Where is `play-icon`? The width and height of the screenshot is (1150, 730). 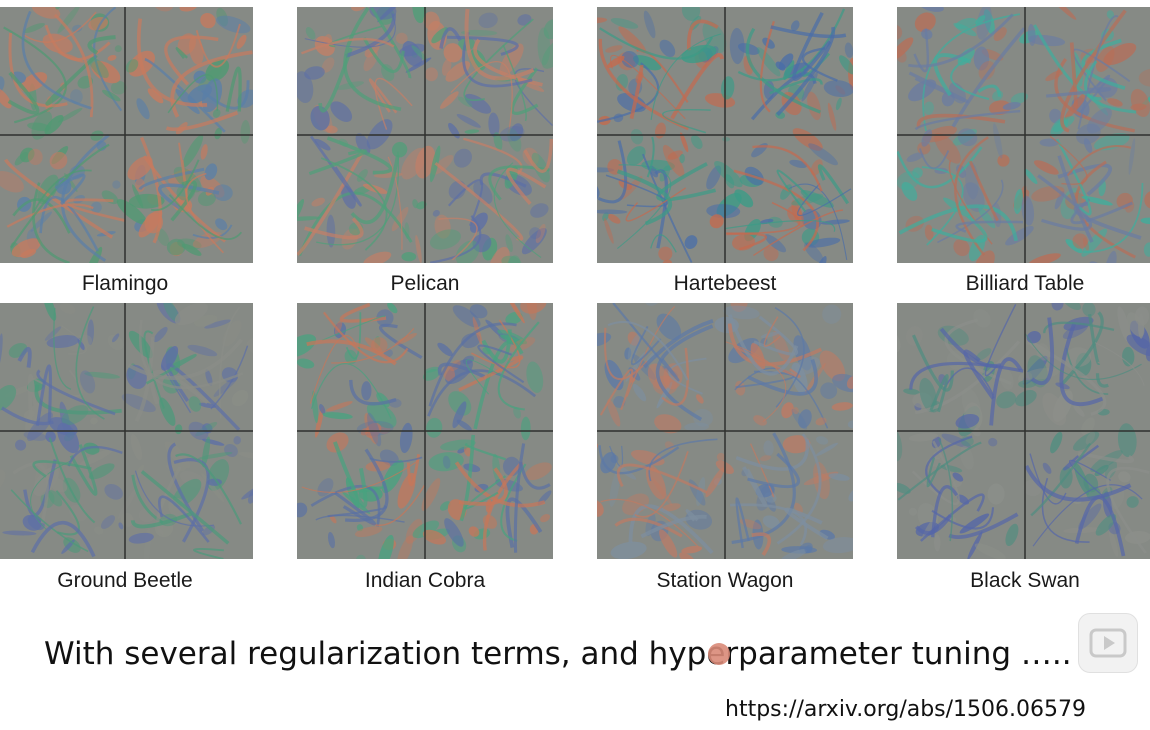 play-icon is located at coordinates (1108, 643).